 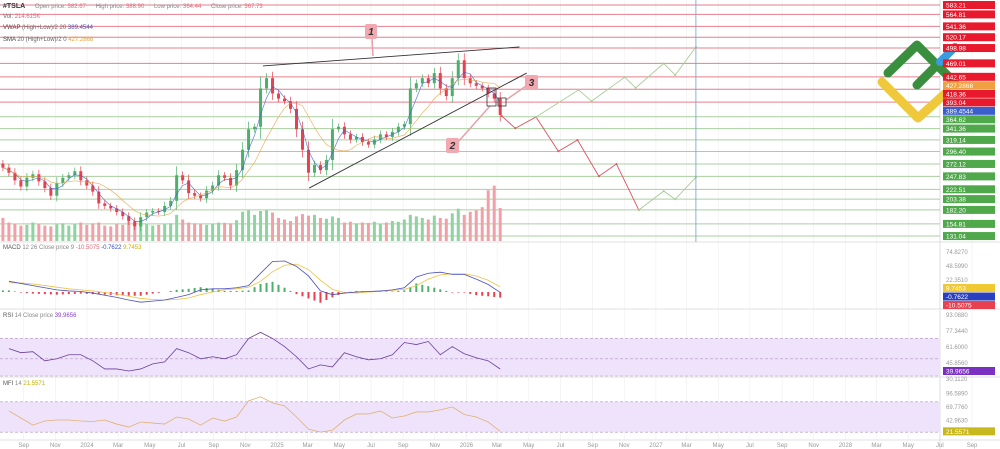 I want to click on forecast-rebound-path-point, so click(x=675, y=199).